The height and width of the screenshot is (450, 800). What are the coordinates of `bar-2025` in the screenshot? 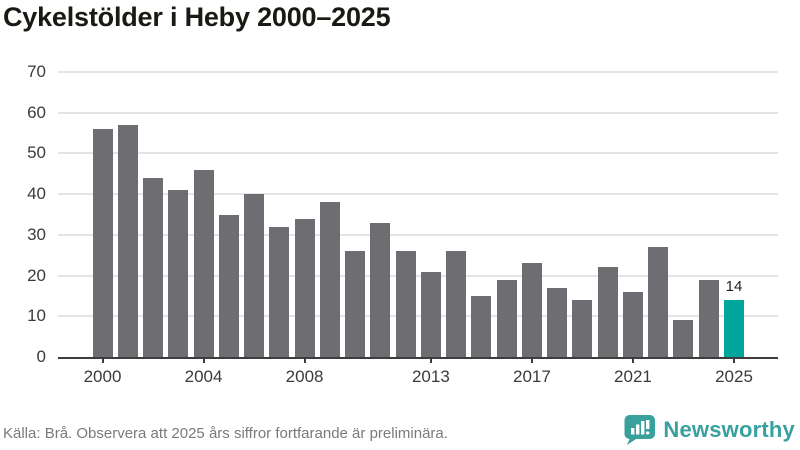 It's located at (734, 328).